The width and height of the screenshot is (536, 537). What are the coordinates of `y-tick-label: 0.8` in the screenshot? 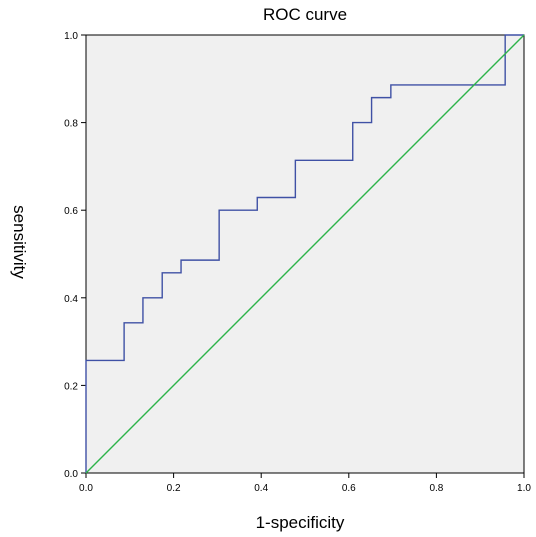 It's located at (71, 124).